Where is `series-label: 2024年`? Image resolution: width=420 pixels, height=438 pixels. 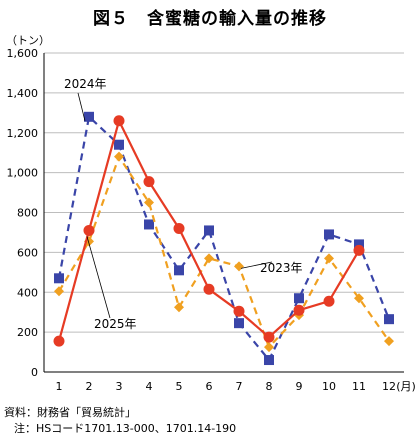 series-label: 2024年 is located at coordinates (85, 84).